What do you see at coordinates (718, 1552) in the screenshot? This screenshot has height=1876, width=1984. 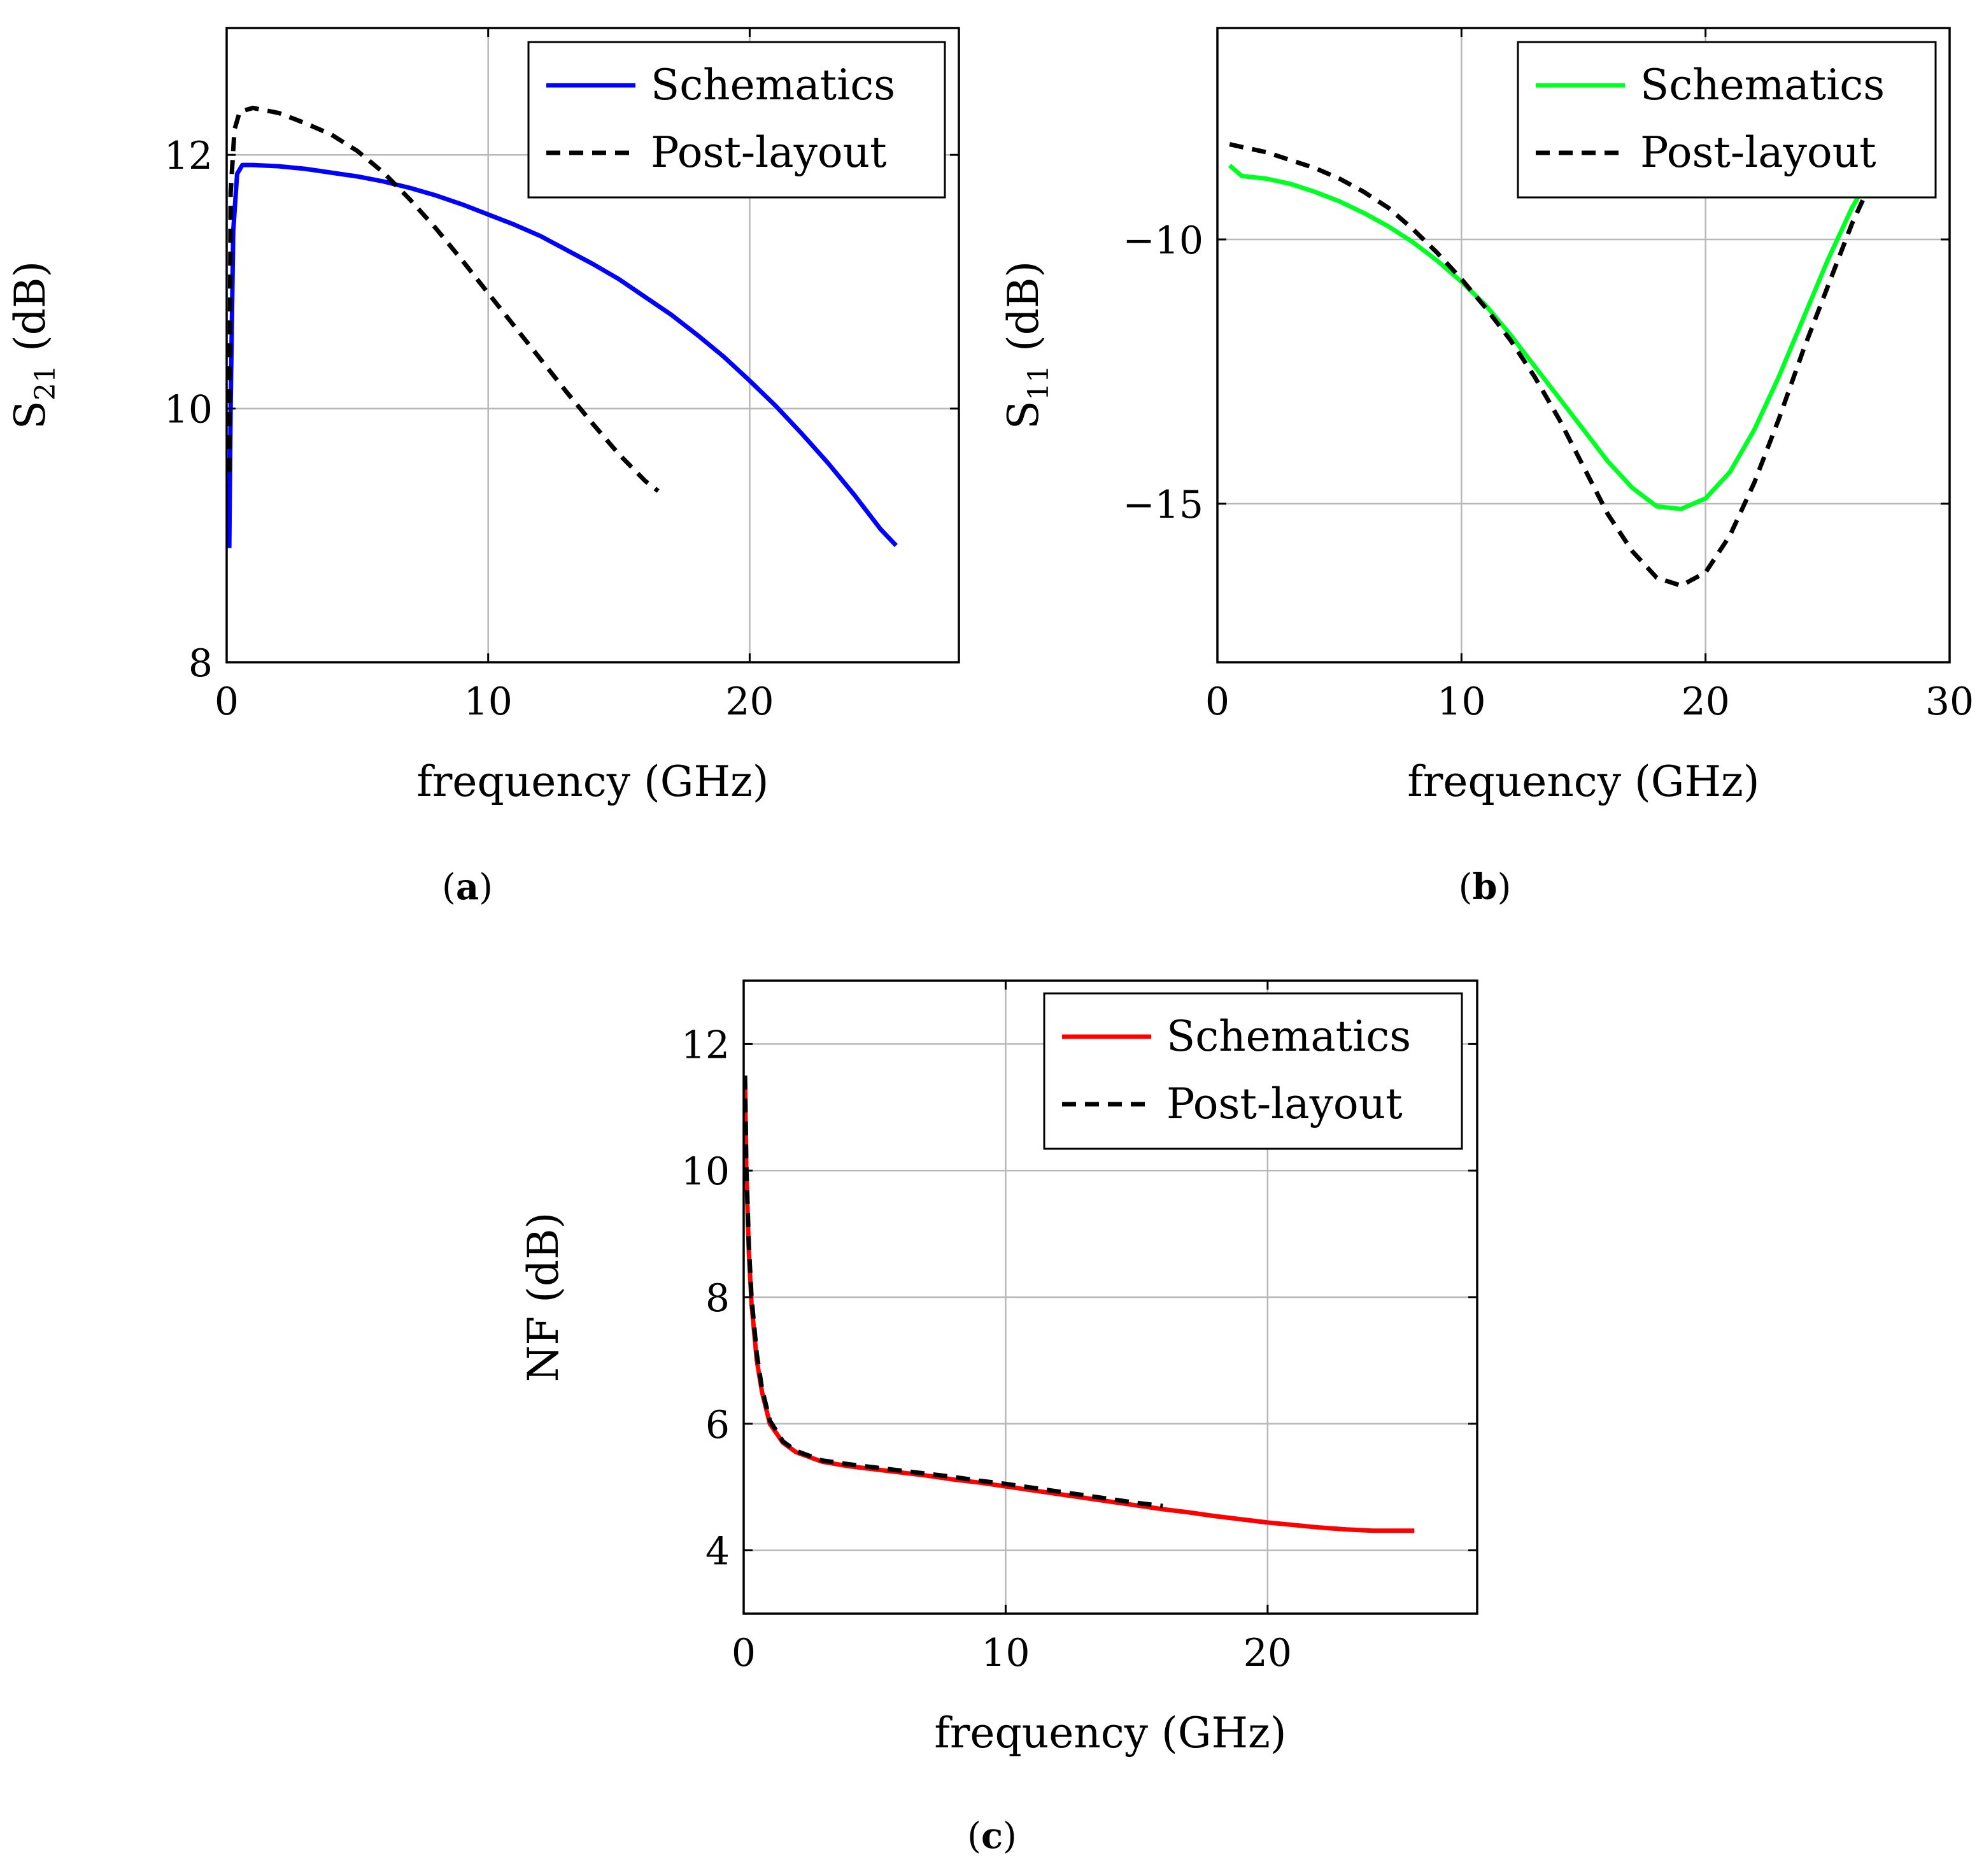 I see `y-tick-label: 4` at bounding box center [718, 1552].